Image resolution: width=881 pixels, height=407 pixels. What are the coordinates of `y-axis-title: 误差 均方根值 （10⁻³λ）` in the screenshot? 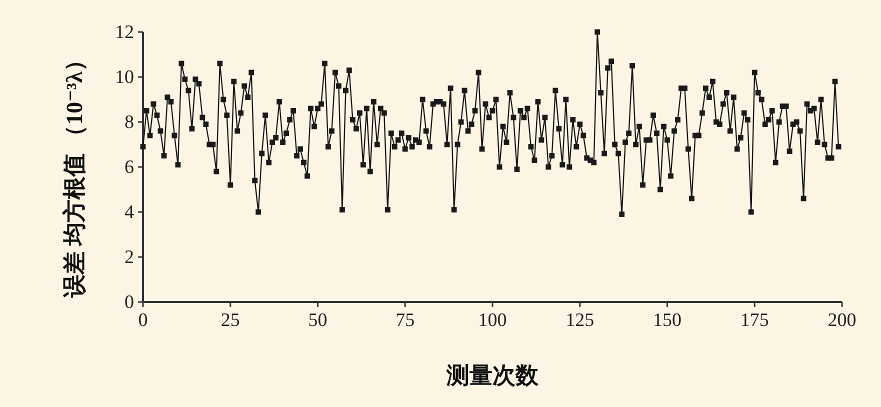 It's located at (74, 173).